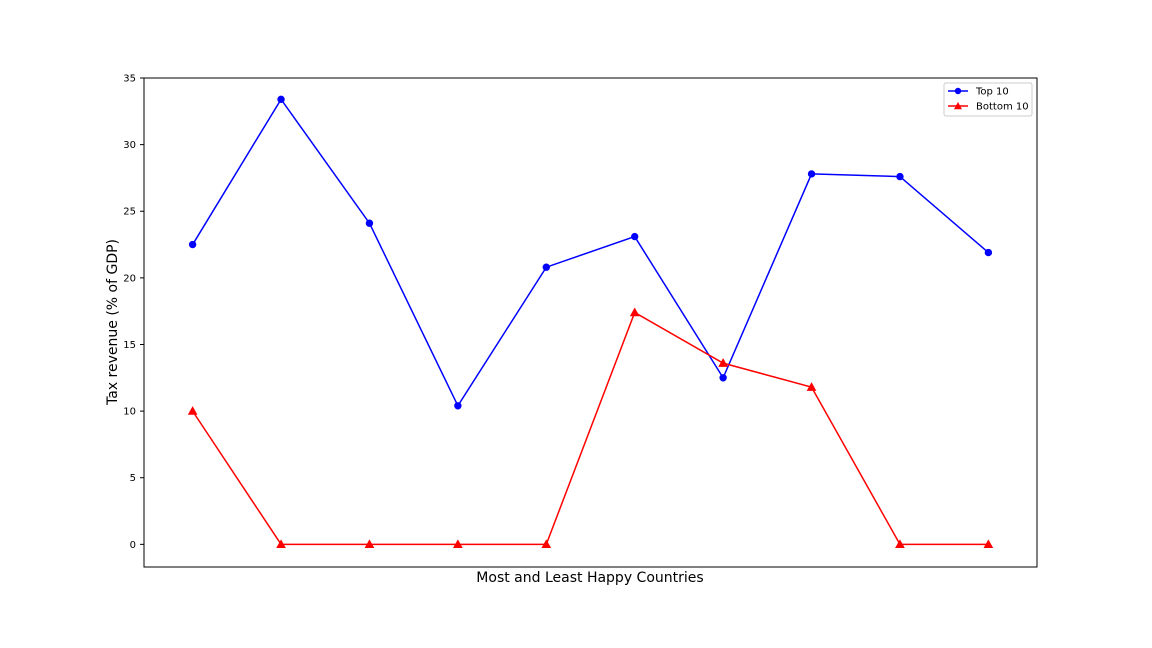  What do you see at coordinates (129, 212) in the screenshot?
I see `y-tick-label: 25` at bounding box center [129, 212].